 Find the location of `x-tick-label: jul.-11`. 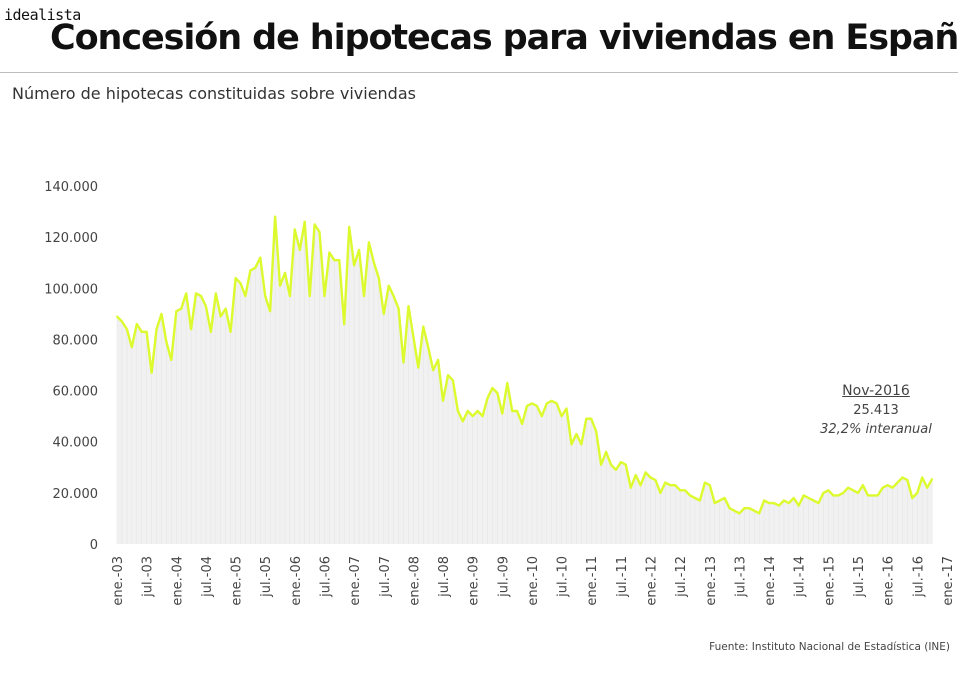

x-tick-label: jul.-11 is located at coordinates (622, 577).